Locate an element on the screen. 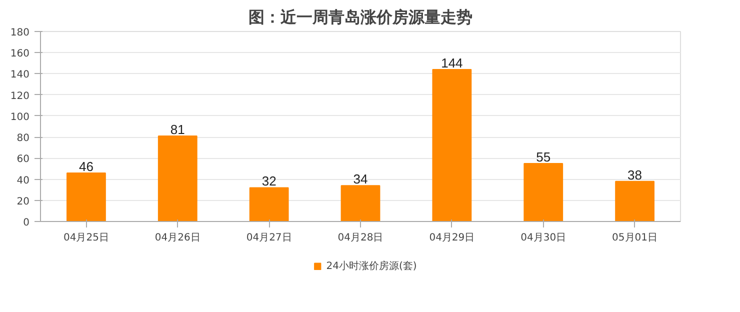 This screenshot has width=740, height=312. legend-label: 24小时涨价房源(套) is located at coordinates (371, 266).